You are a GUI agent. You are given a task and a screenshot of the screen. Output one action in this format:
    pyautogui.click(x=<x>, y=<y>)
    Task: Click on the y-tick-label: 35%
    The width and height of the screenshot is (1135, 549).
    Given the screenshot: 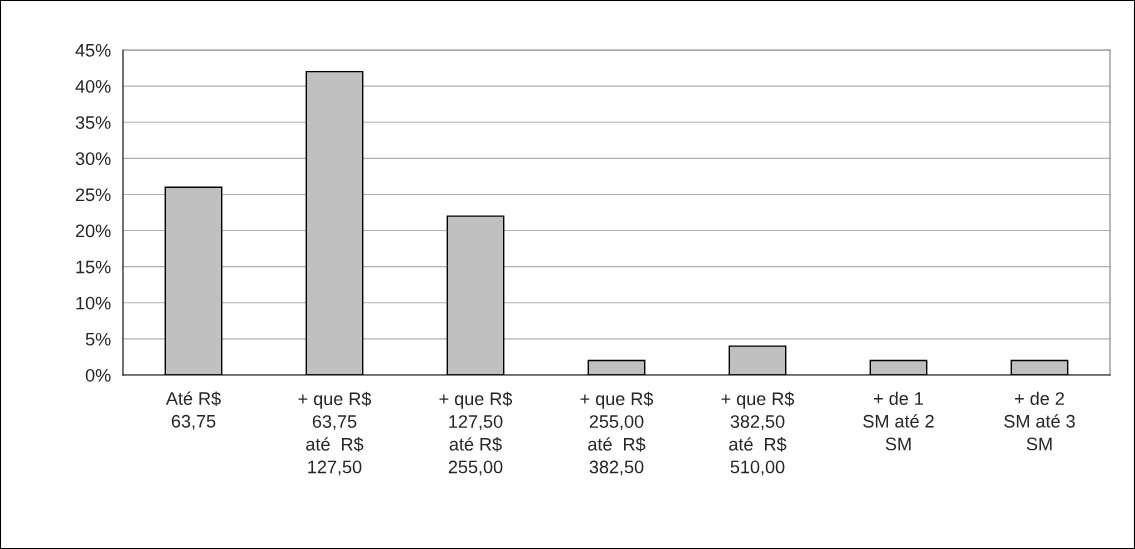 What is the action you would take?
    pyautogui.click(x=93, y=122)
    